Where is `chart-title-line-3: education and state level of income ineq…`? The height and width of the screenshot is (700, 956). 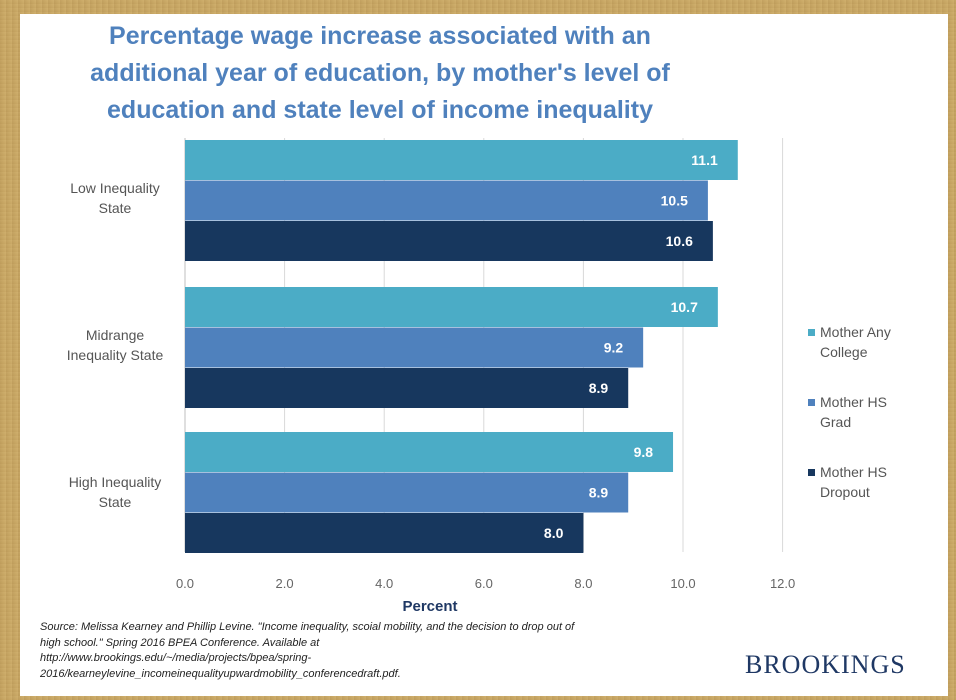
chart-title-line-3: education and state level of income ineq… is located at coordinates (380, 110).